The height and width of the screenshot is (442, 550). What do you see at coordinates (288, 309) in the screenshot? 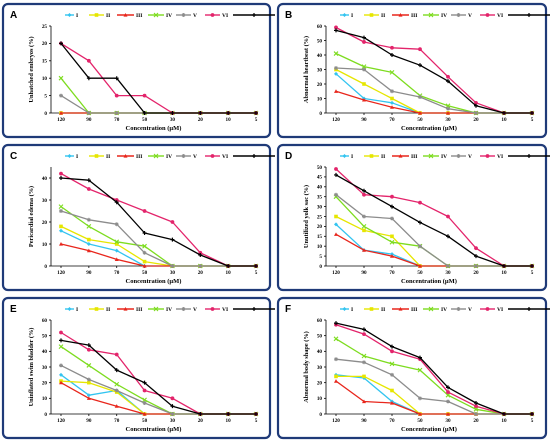
I see `panel-letter: F` at bounding box center [288, 309].